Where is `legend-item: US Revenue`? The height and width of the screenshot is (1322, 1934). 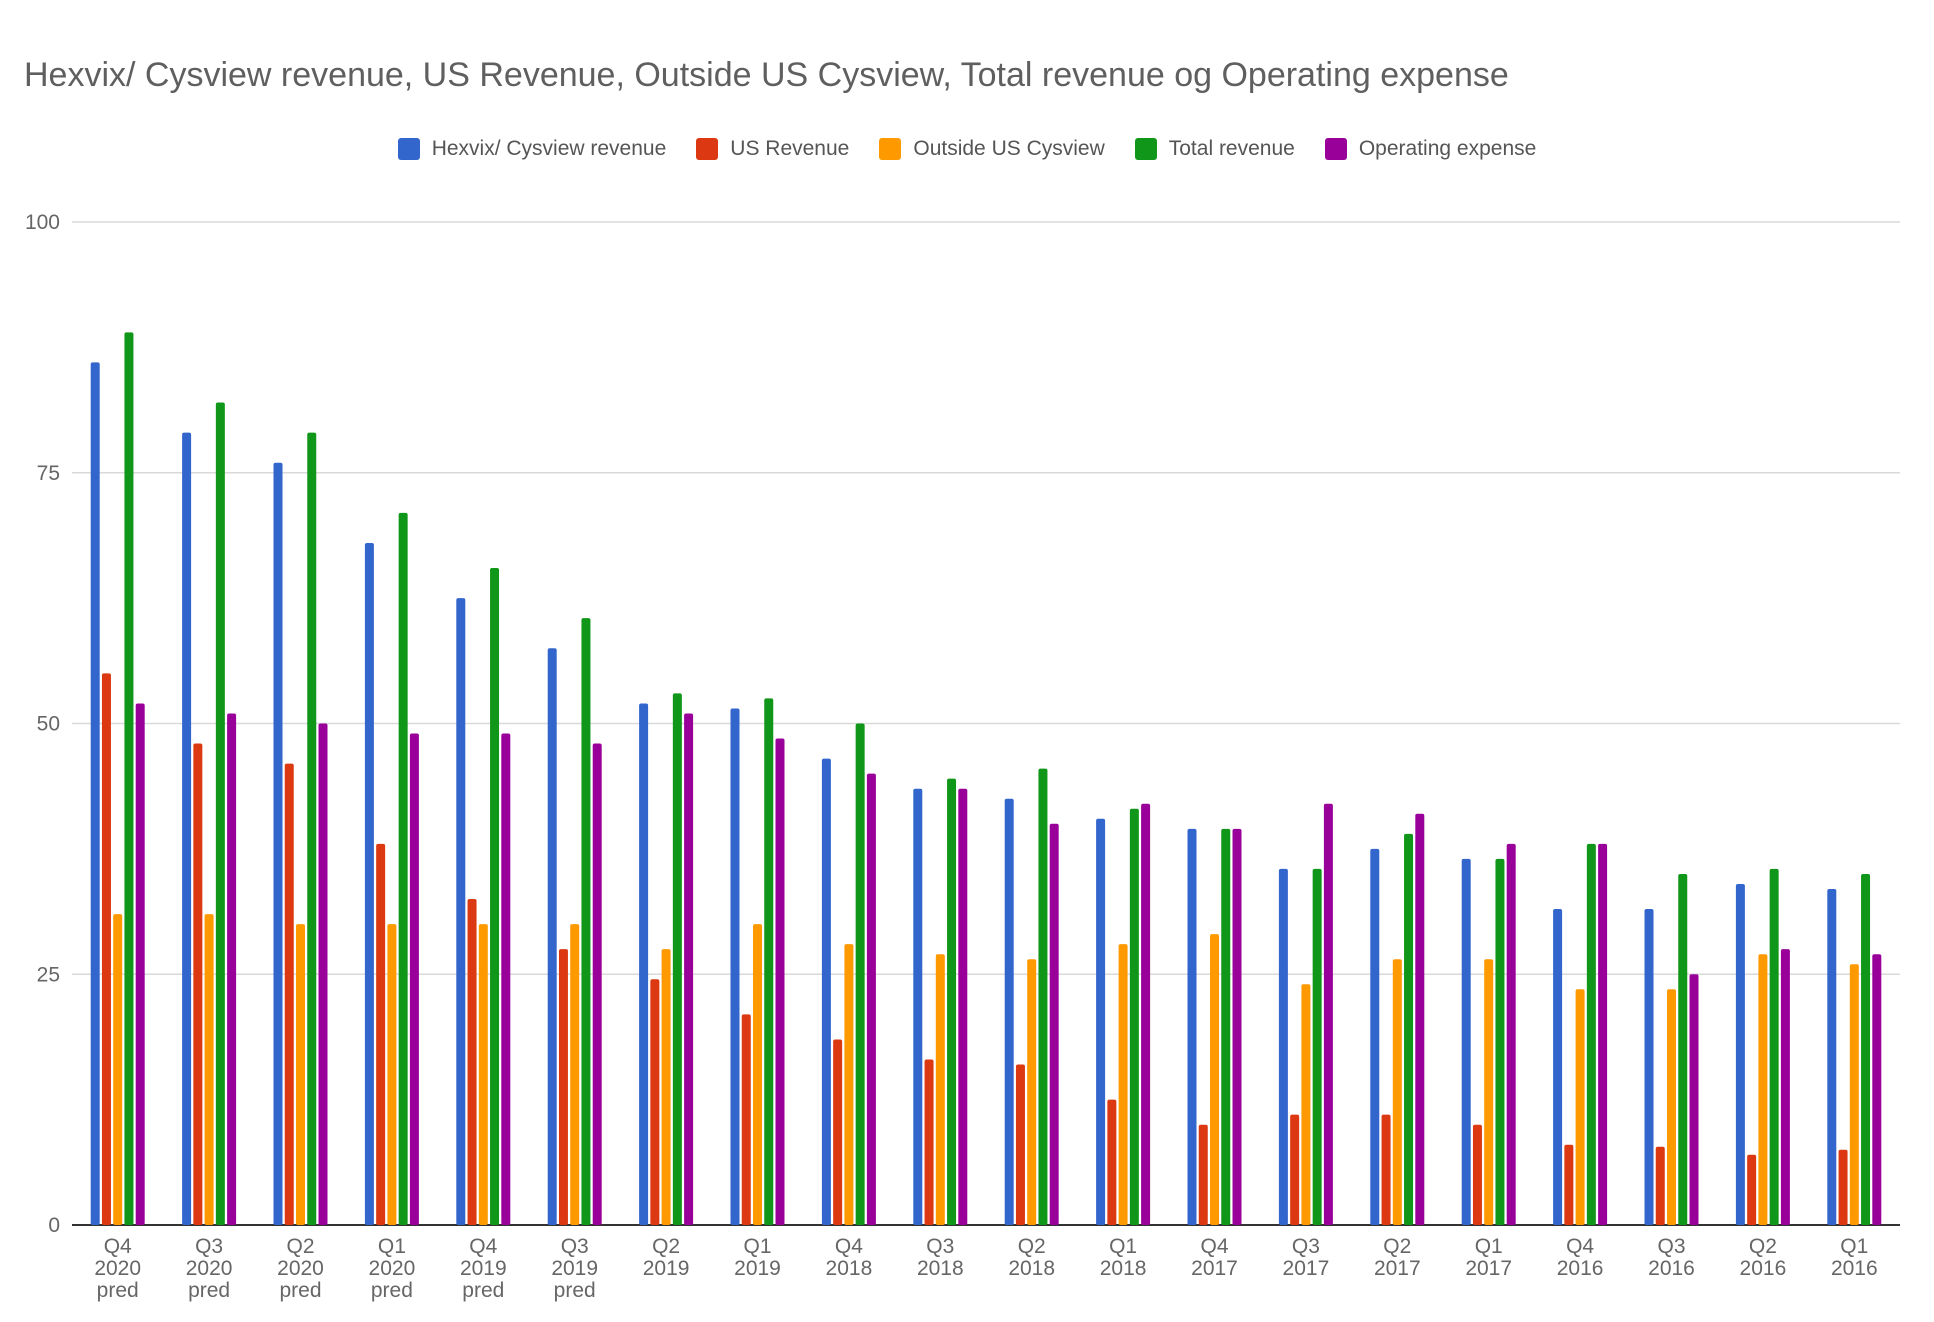
legend-item: US Revenue is located at coordinates (772, 149).